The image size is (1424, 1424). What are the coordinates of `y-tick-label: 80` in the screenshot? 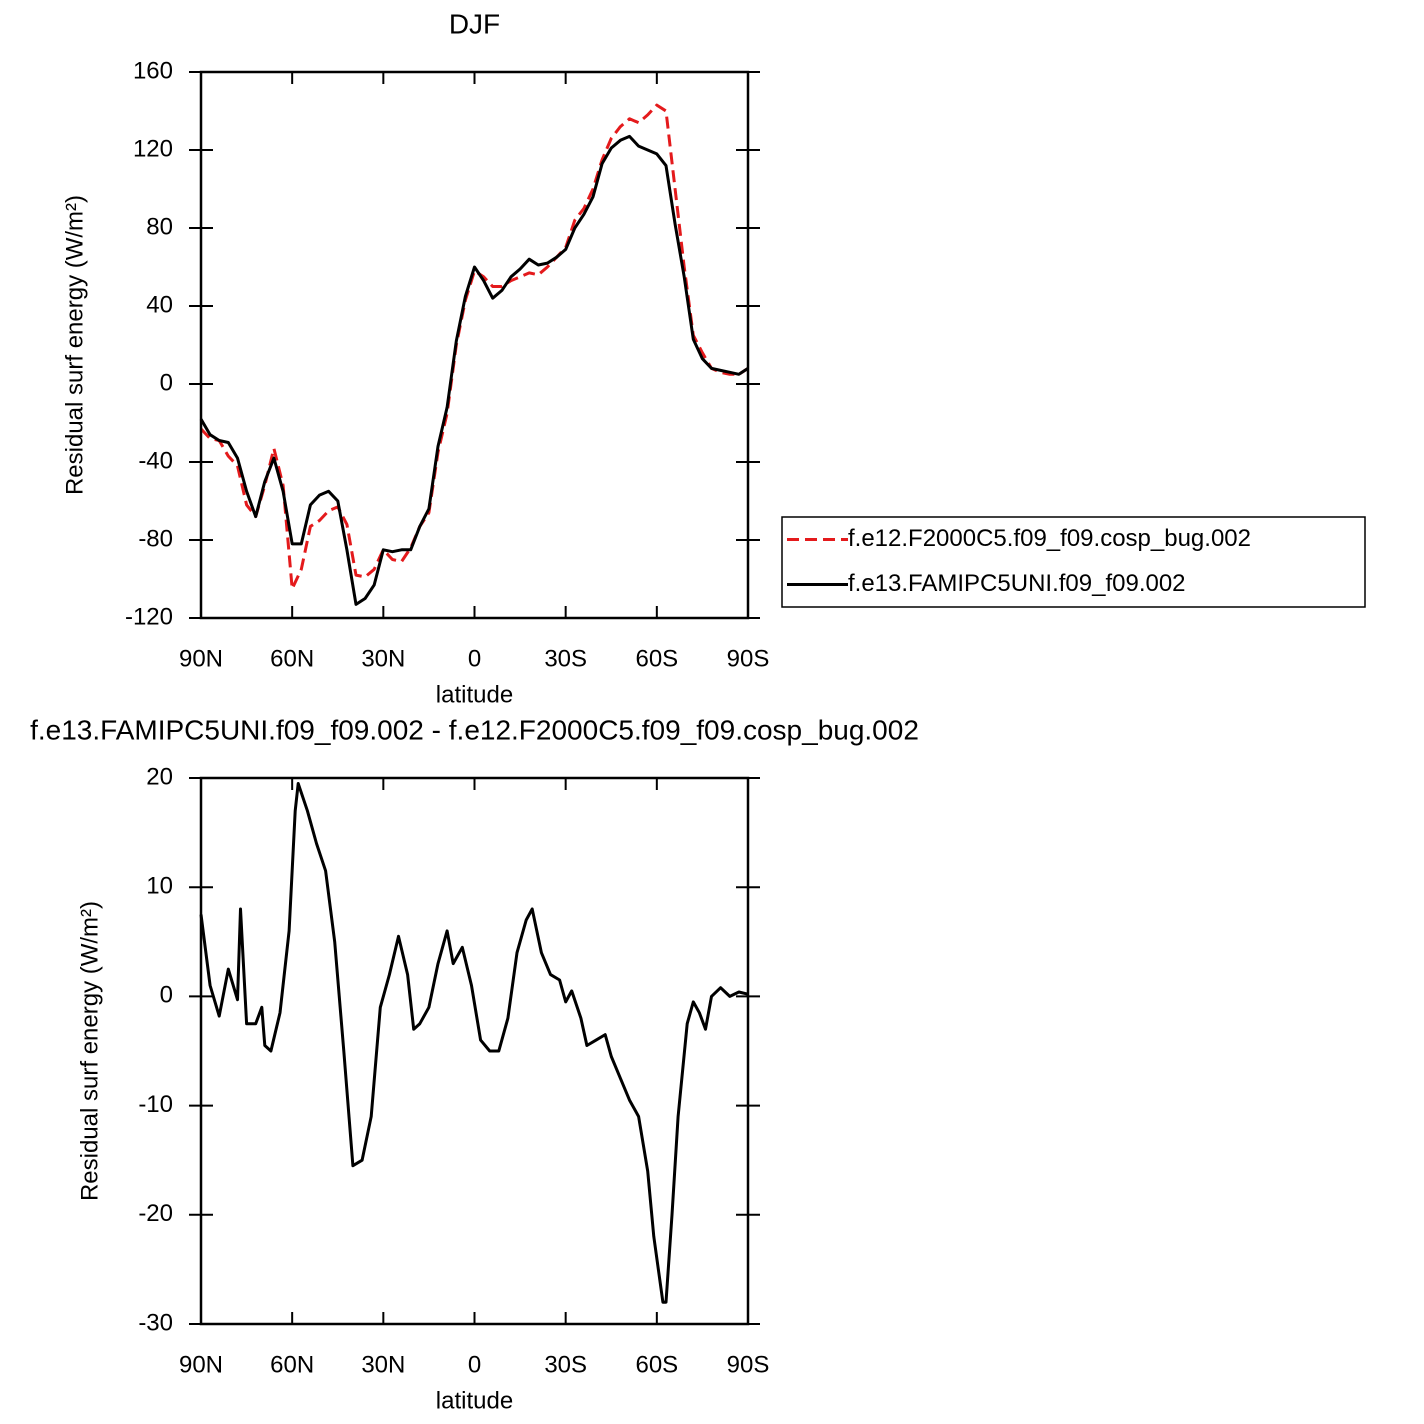 It's located at (159, 226).